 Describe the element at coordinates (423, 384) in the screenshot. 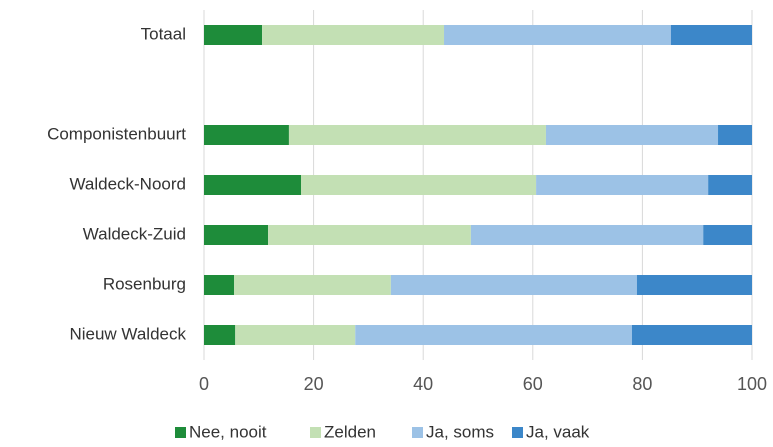

I see `x-tick-label: 40` at that location.